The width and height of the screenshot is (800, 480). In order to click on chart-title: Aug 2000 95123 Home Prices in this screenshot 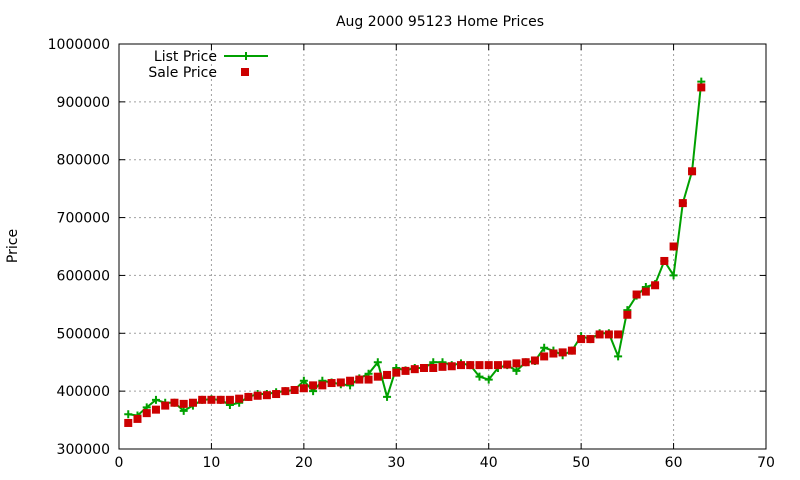, I will do `click(440, 22)`.